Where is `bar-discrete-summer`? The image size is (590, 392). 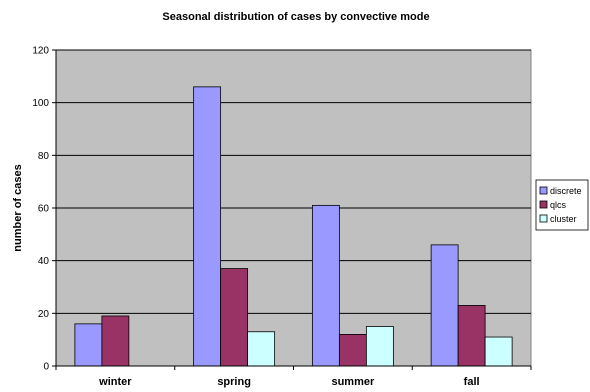
bar-discrete-summer is located at coordinates (325, 285).